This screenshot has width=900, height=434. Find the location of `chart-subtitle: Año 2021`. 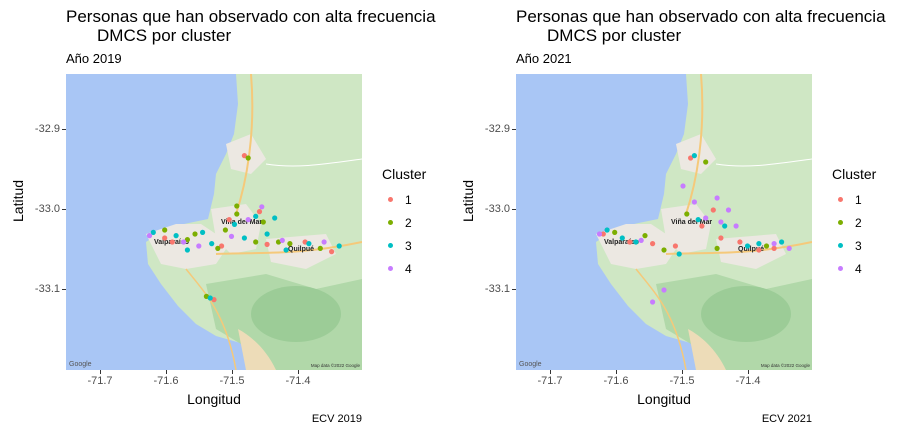

chart-subtitle: Año 2021 is located at coordinates (544, 58).